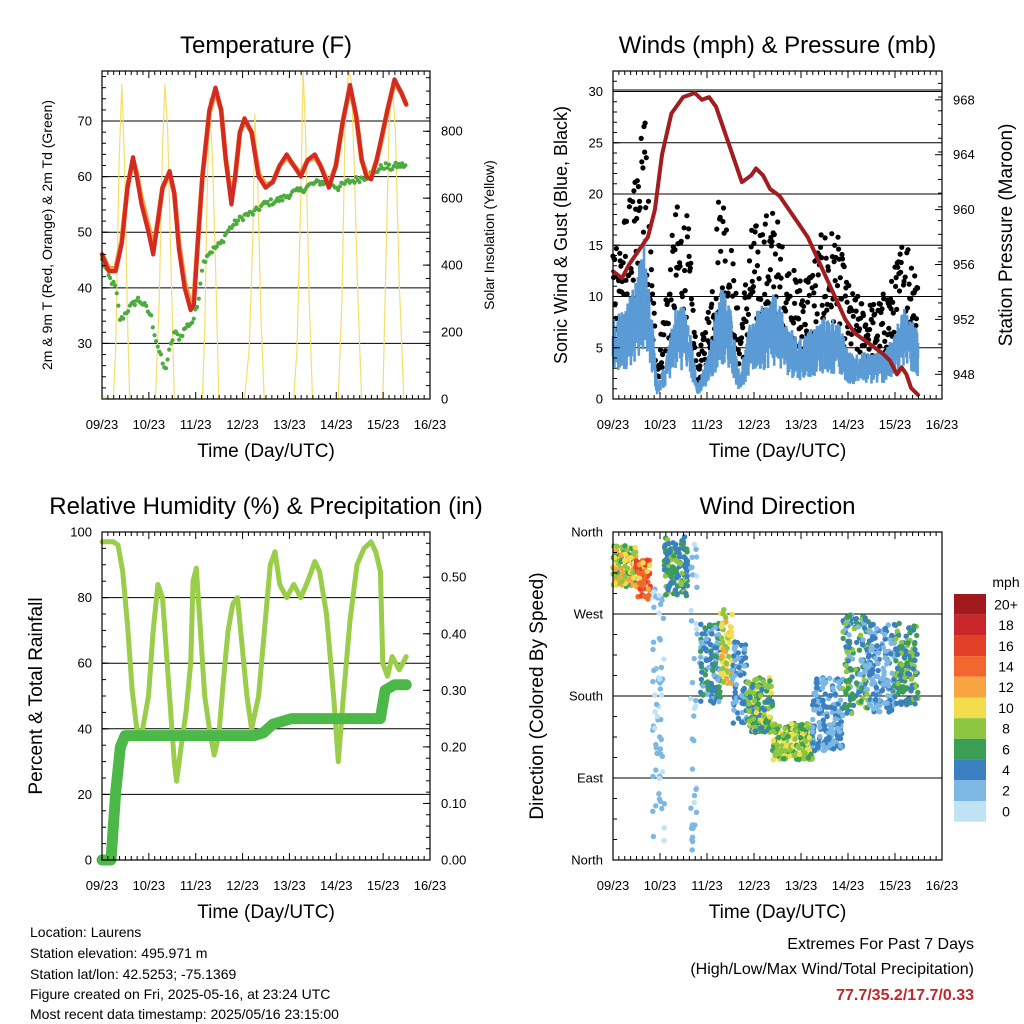 This screenshot has height=1024, width=1024. What do you see at coordinates (905, 995) in the screenshot?
I see `extremes-values: 77.7/35.2/17.7/0.33` at bounding box center [905, 995].